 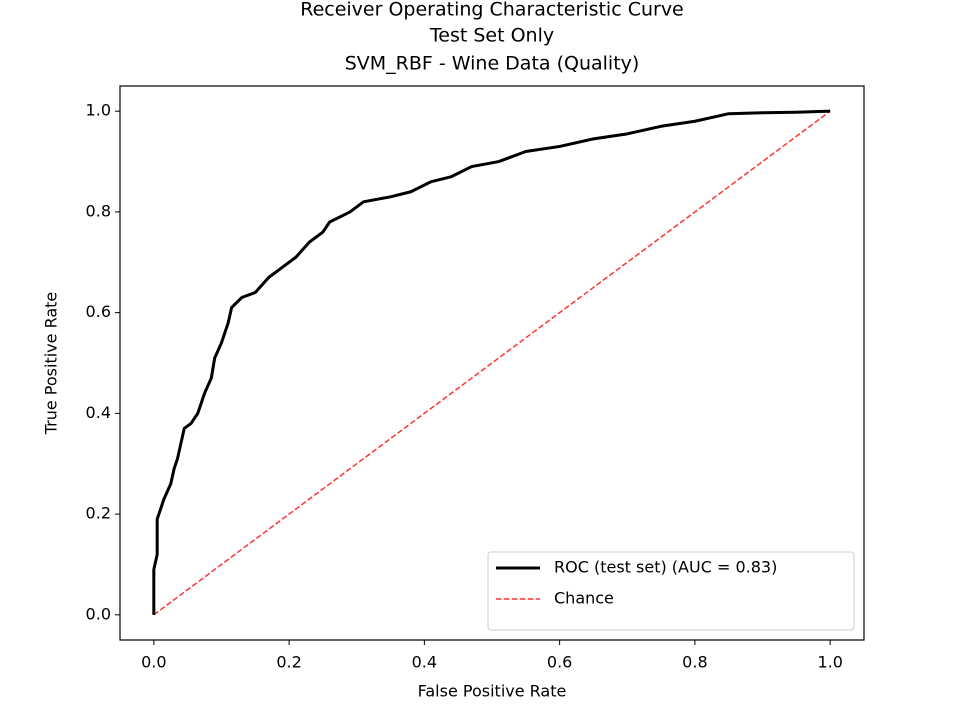 I want to click on y-tick-label: 0.6, so click(x=98, y=311).